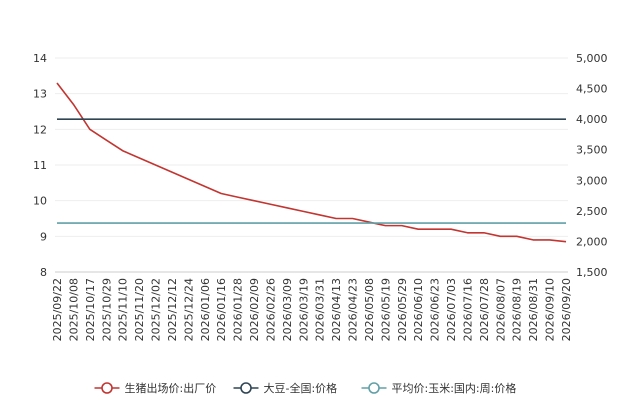  Describe the element at coordinates (40, 94) in the screenshot. I see `left-y-tick-label: 13` at that location.